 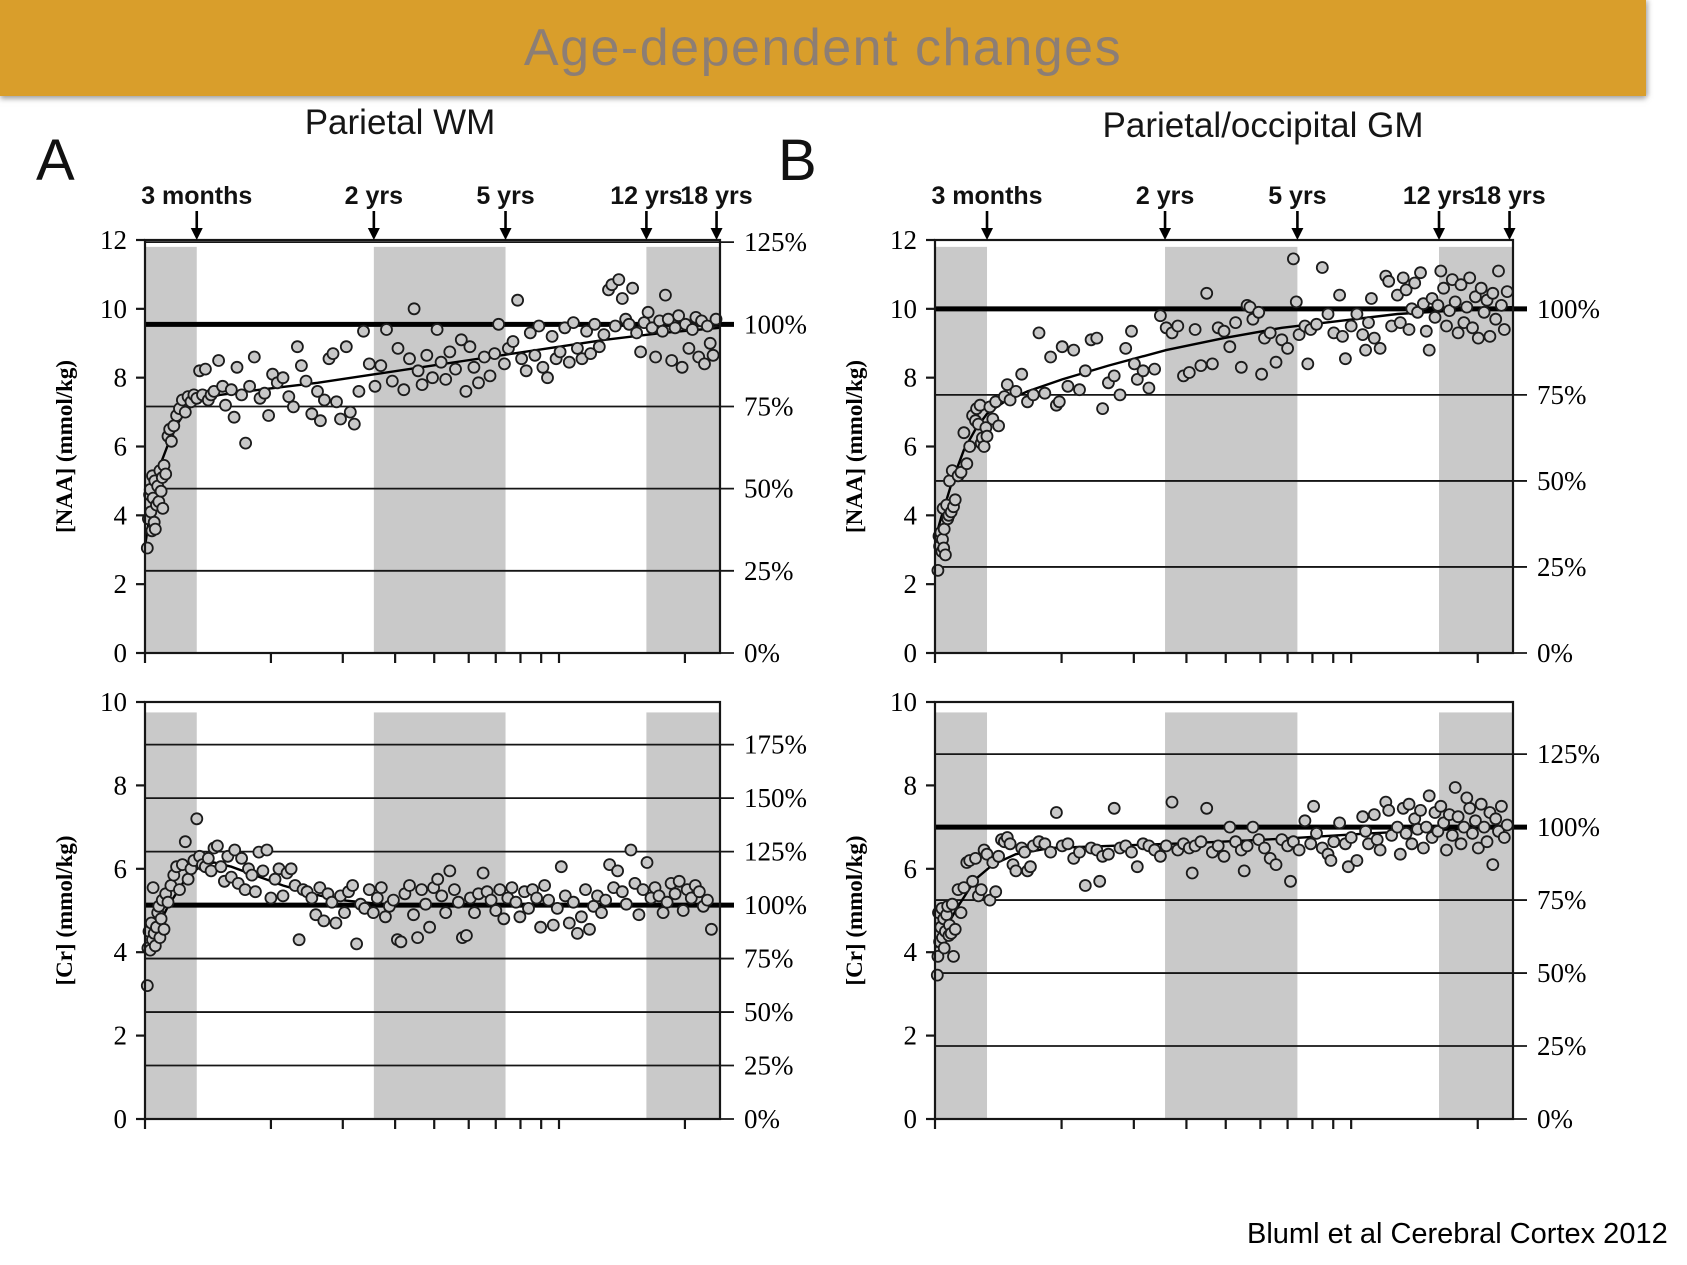 I want to click on panel-a-letter: A, so click(x=55, y=160).